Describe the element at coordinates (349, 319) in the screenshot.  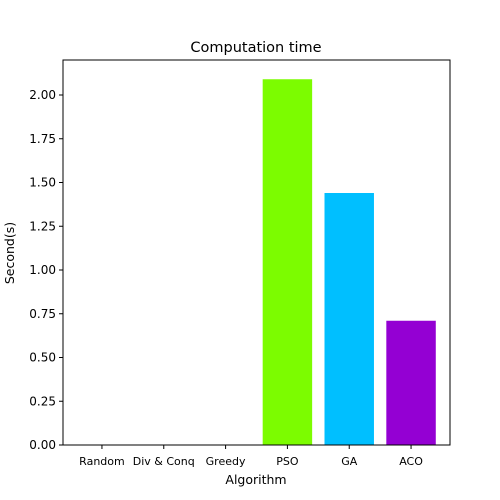
I see `bar-ga` at that location.